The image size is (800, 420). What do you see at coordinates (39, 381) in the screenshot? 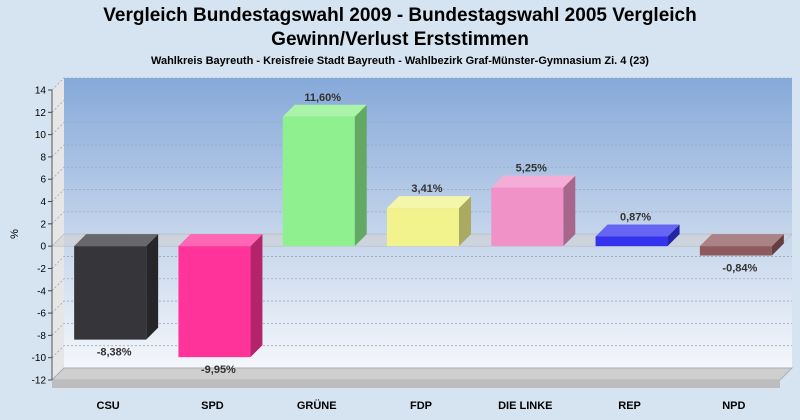
I see `y-tick-label: -12` at bounding box center [39, 381].